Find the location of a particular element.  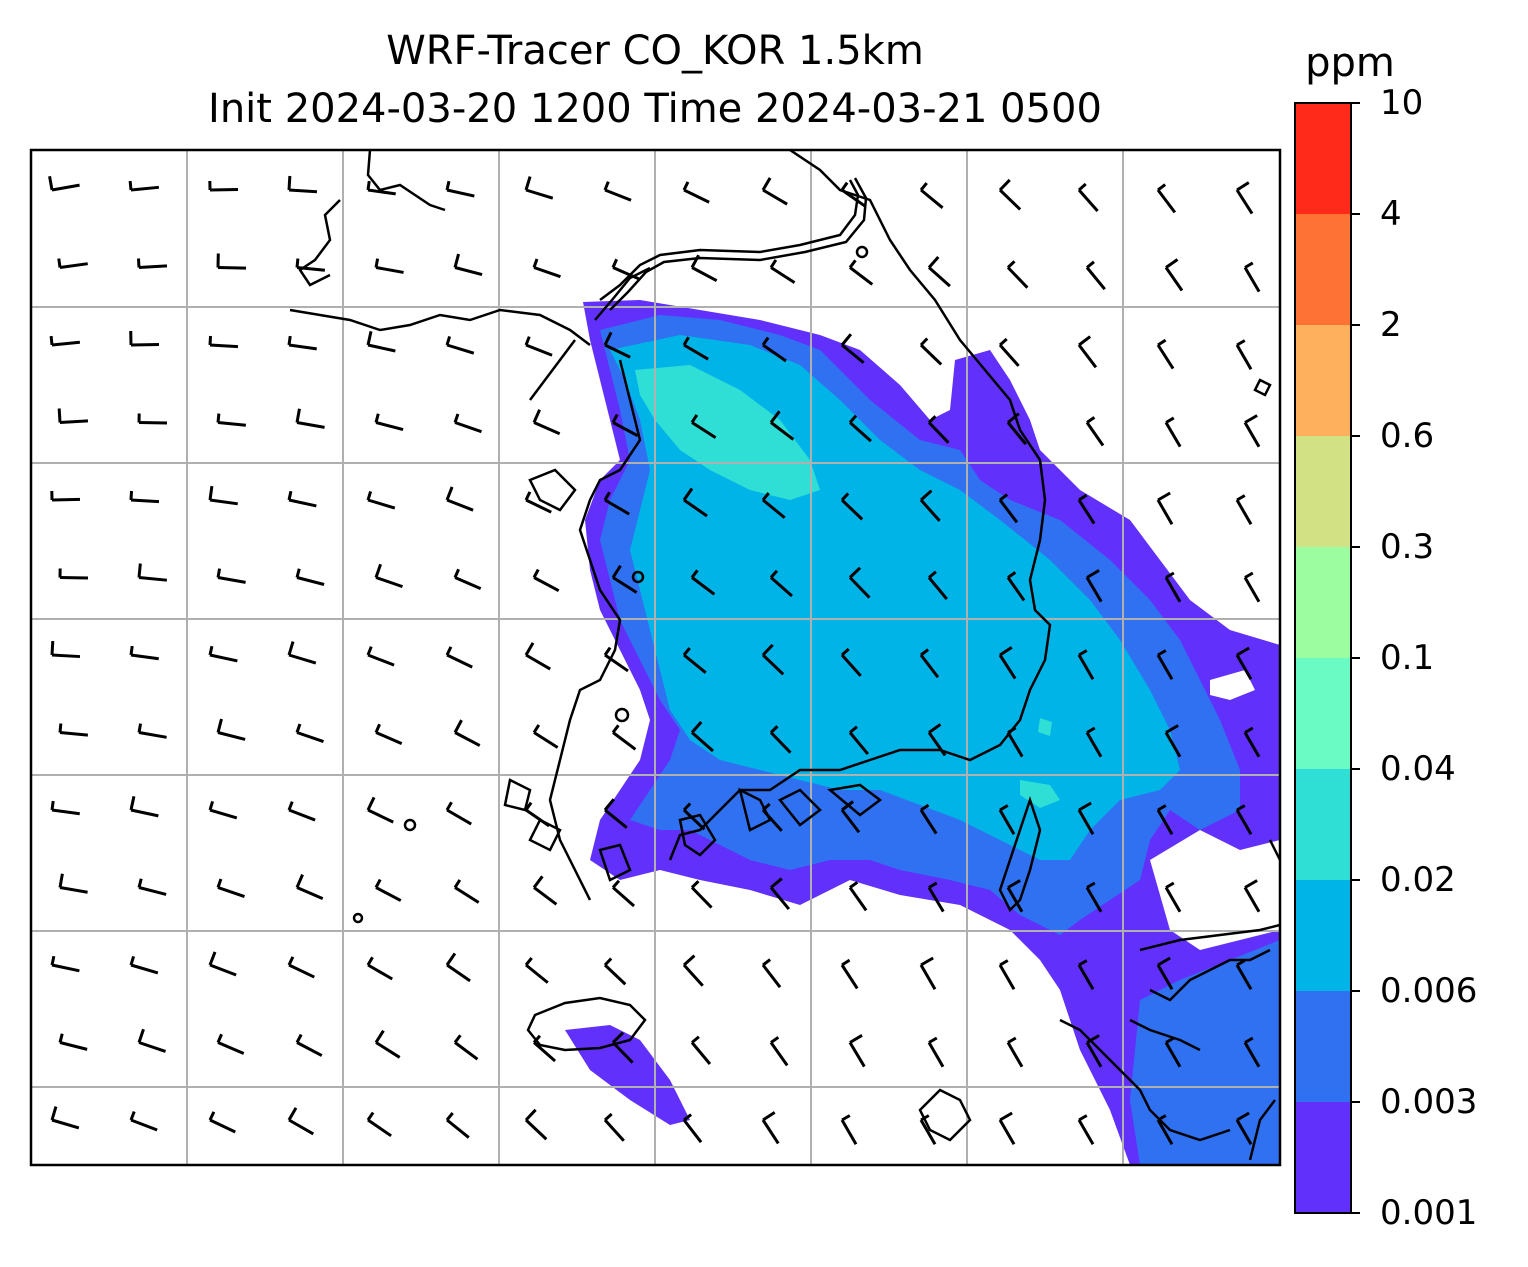

contour-band-0.02 is located at coordinates (727, 432).